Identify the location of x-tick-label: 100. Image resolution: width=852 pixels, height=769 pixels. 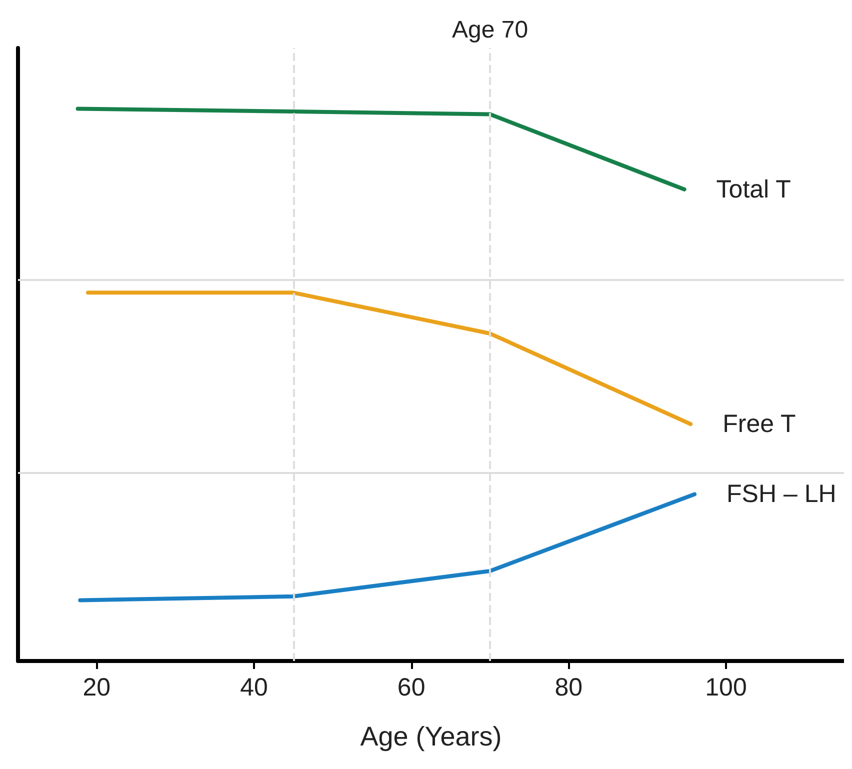
(726, 688).